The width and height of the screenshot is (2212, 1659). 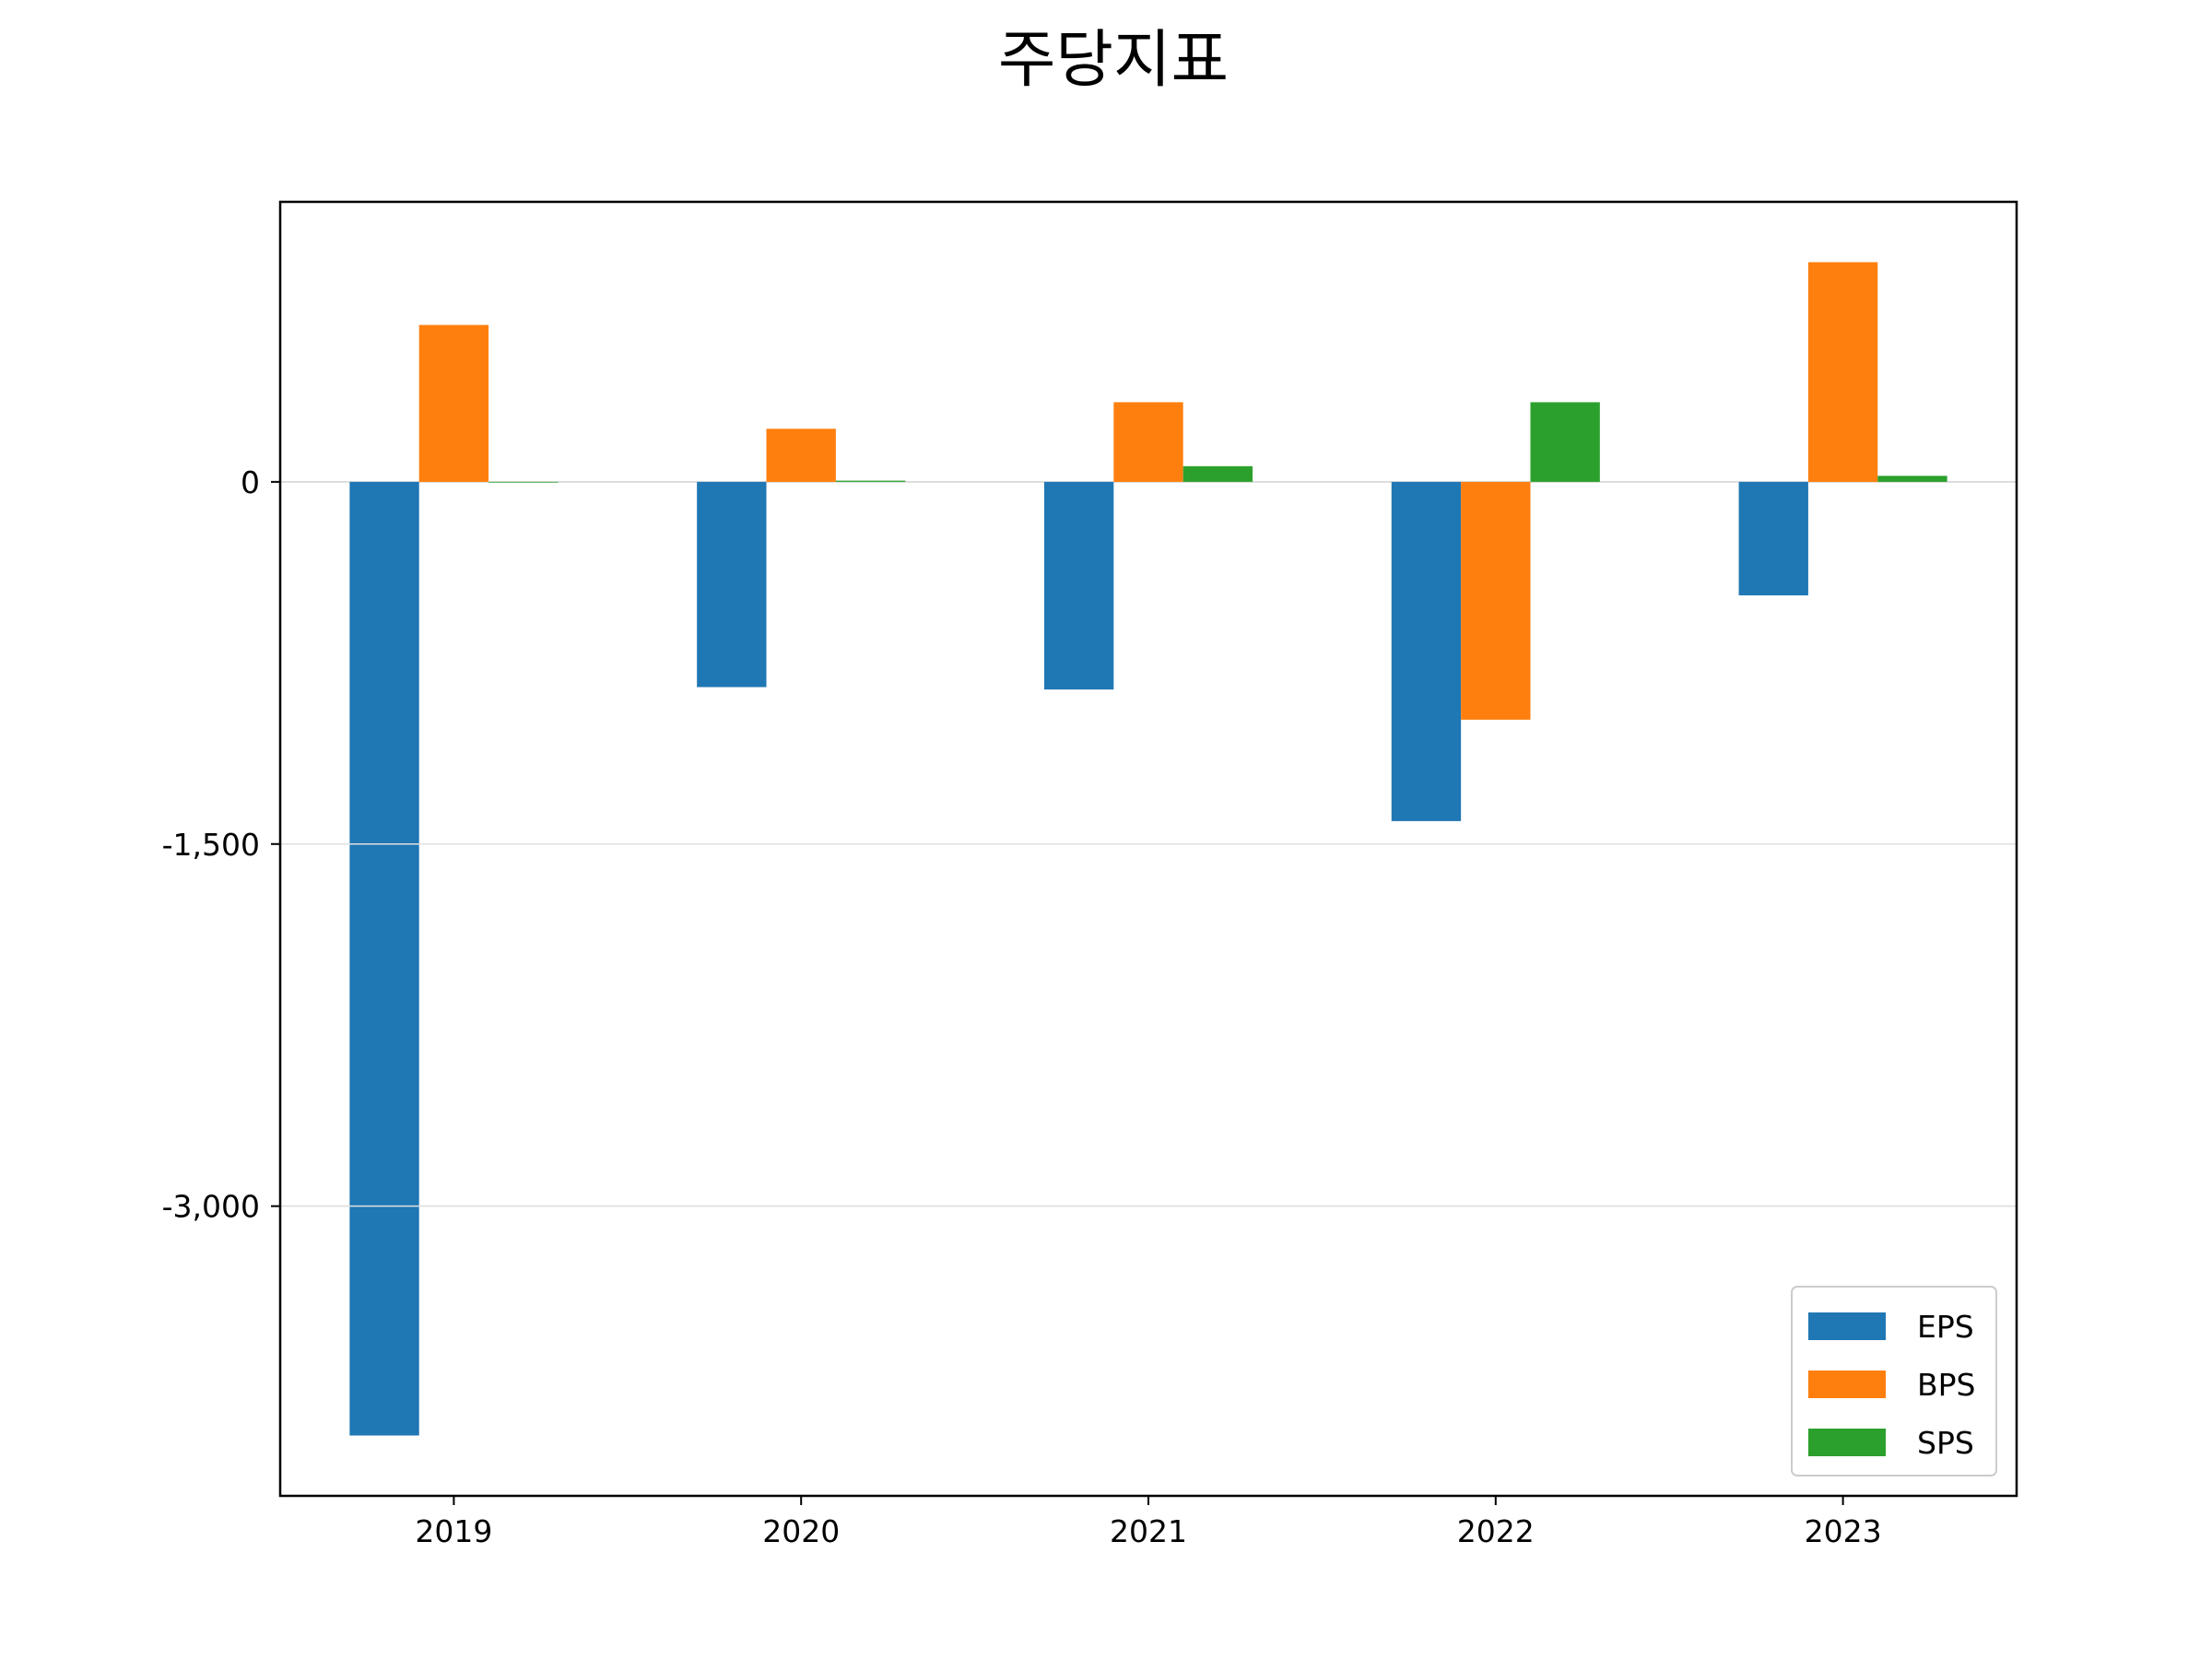 I want to click on bar-bps-2023, so click(x=1842, y=372).